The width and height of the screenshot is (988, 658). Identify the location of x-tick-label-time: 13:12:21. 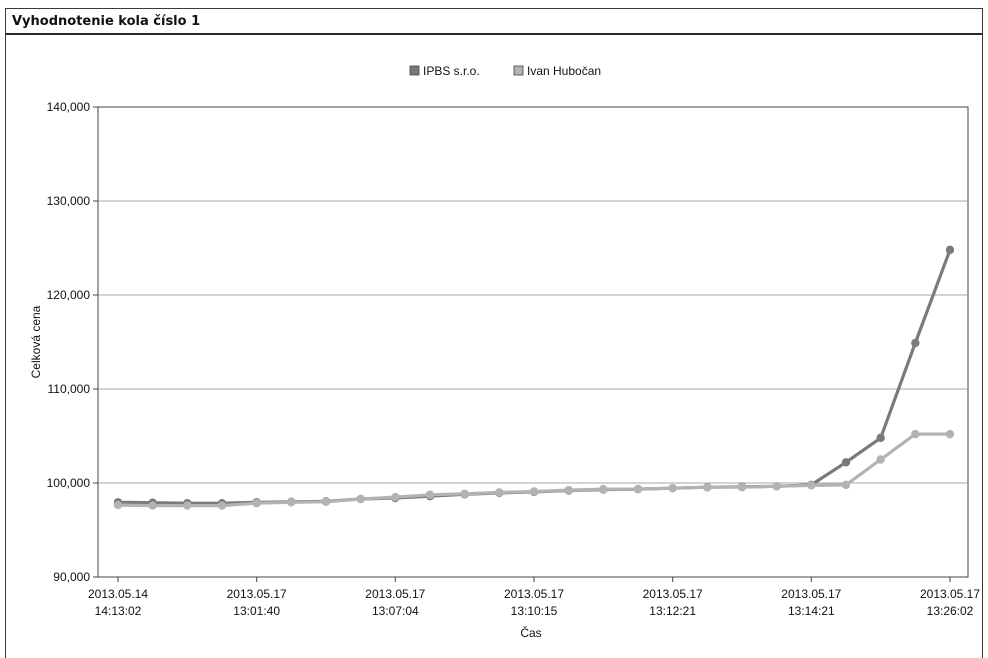
(672, 611).